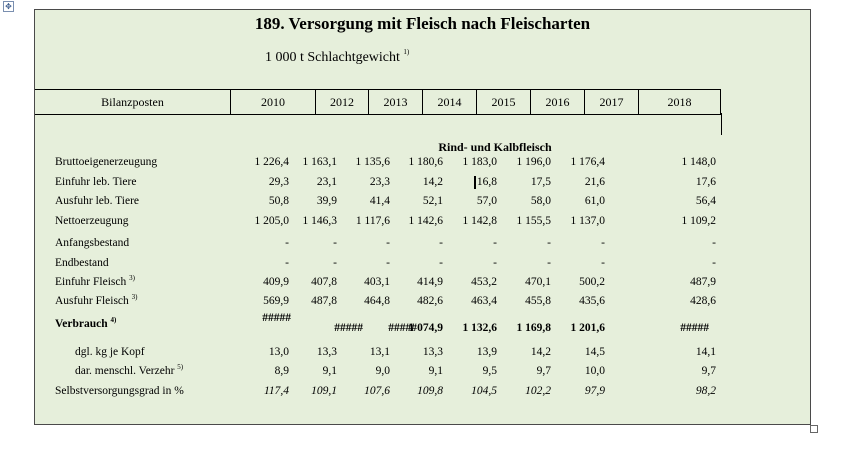  What do you see at coordinates (119, 391) in the screenshot?
I see `row-label: Selbstversorgungsgrad in %` at bounding box center [119, 391].